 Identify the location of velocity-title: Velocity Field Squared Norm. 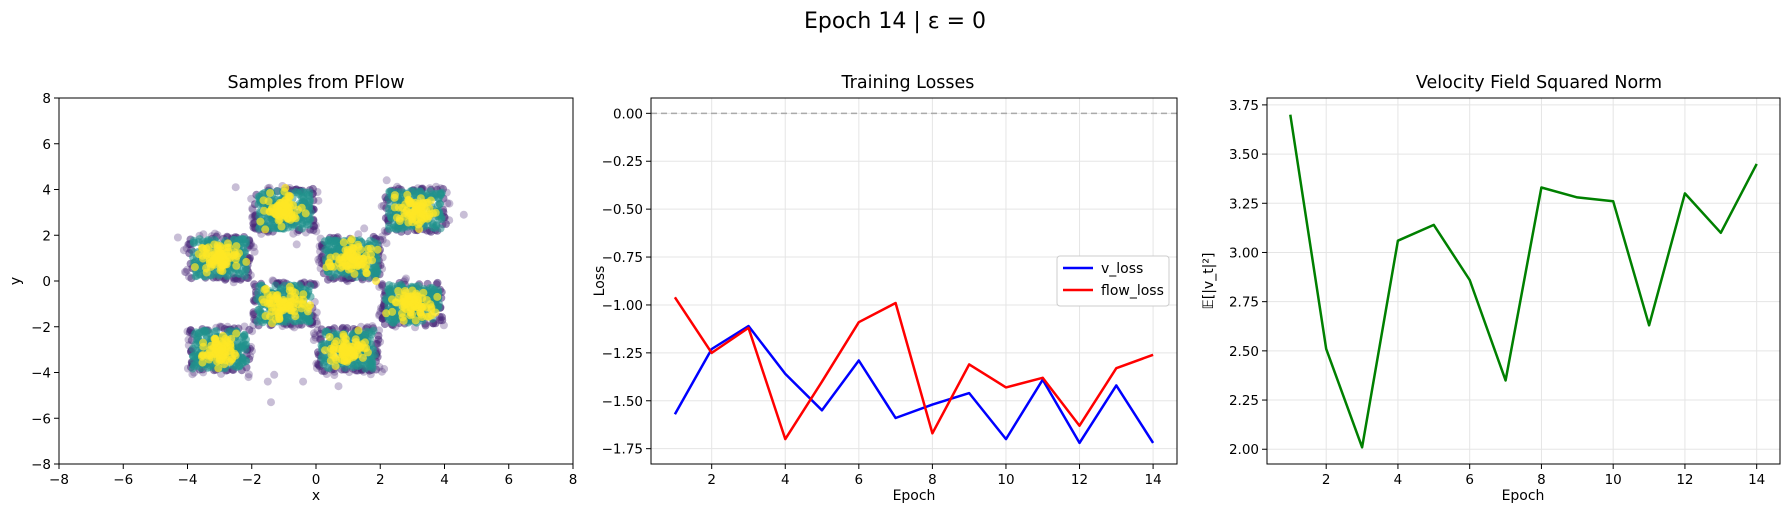
(1539, 83).